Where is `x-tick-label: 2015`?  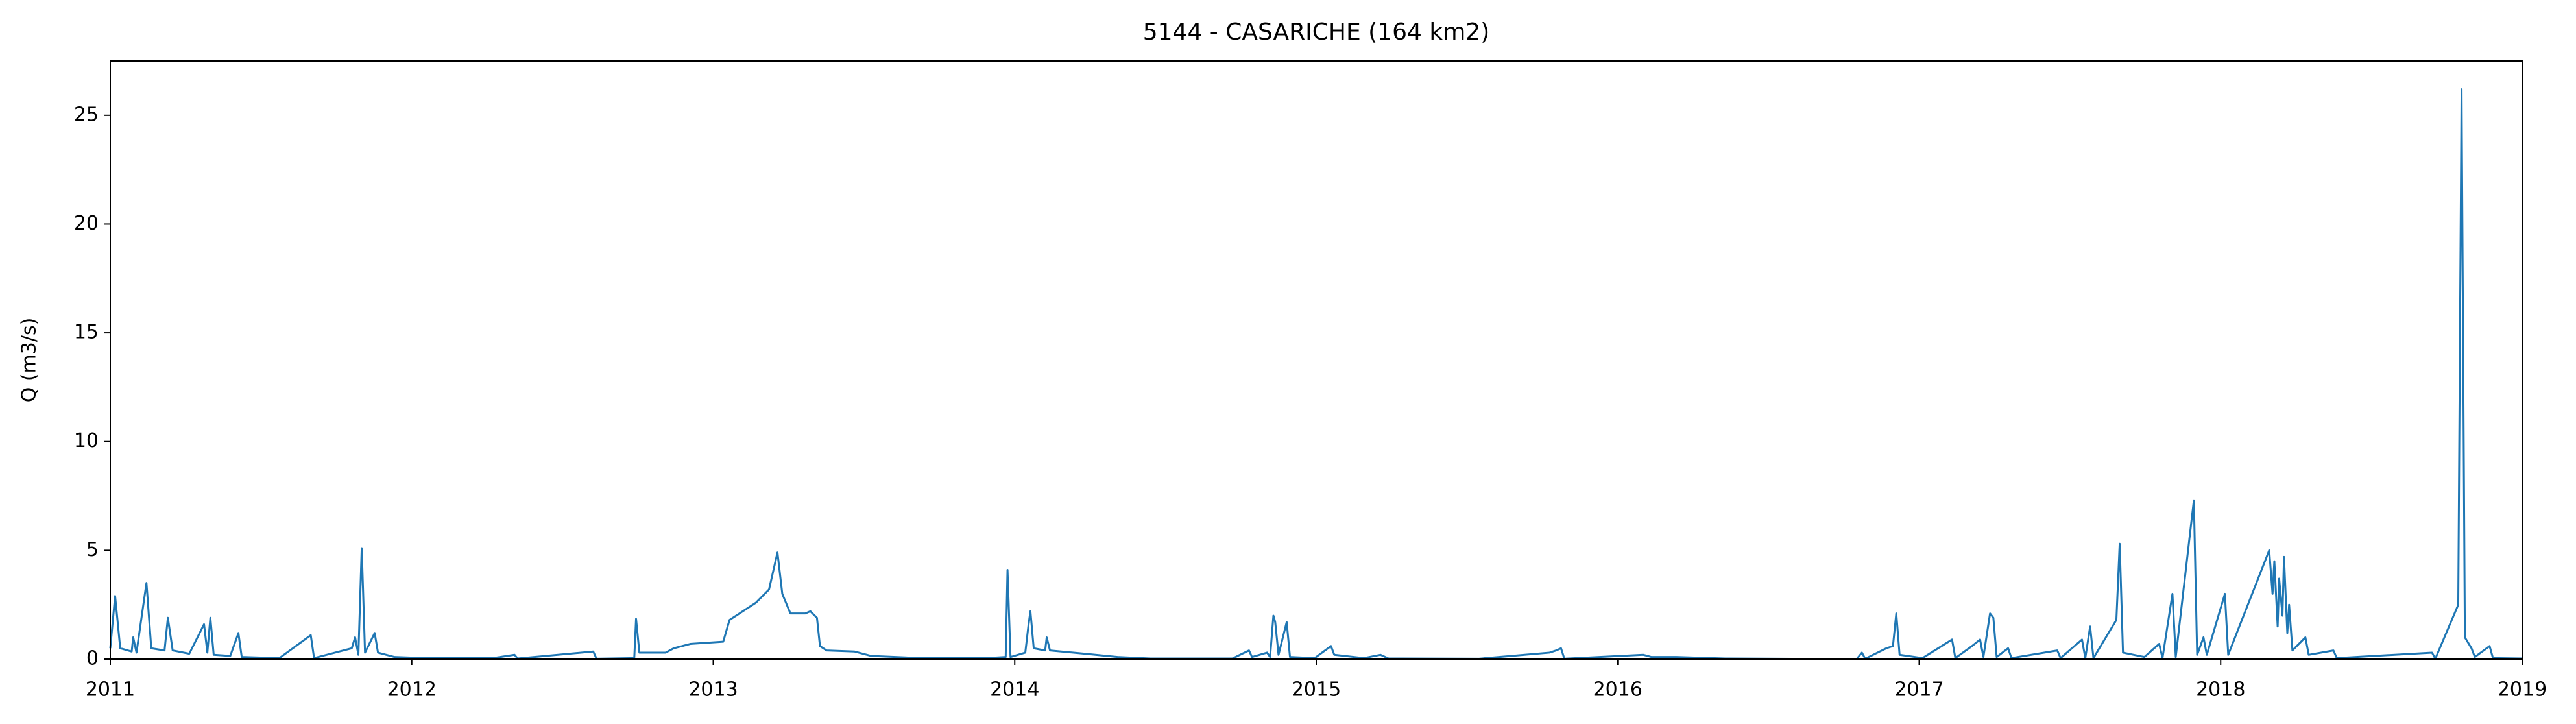
x-tick-label: 2015 is located at coordinates (1316, 690).